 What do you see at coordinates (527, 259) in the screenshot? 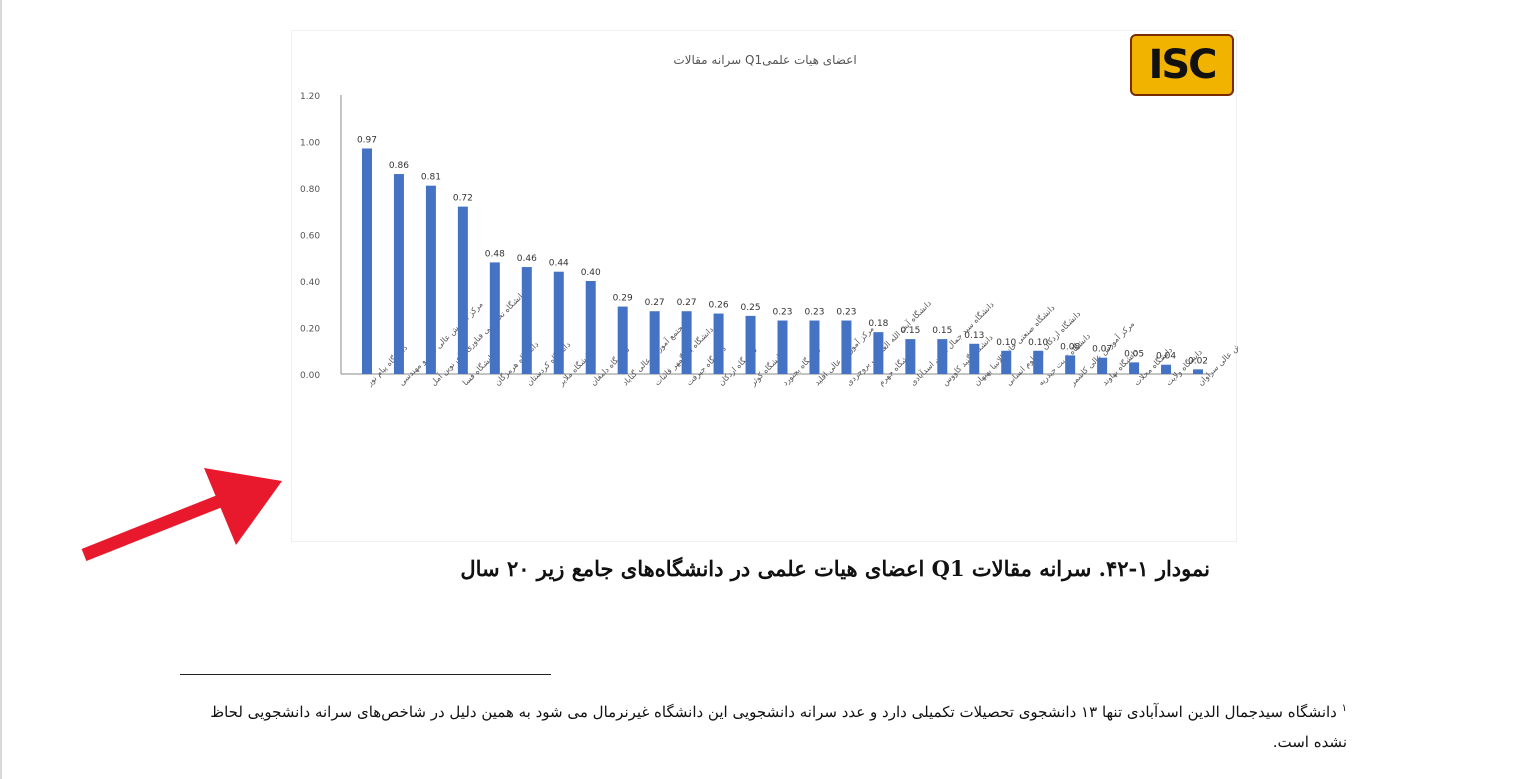
I see `data-label: 0.46` at bounding box center [527, 259].